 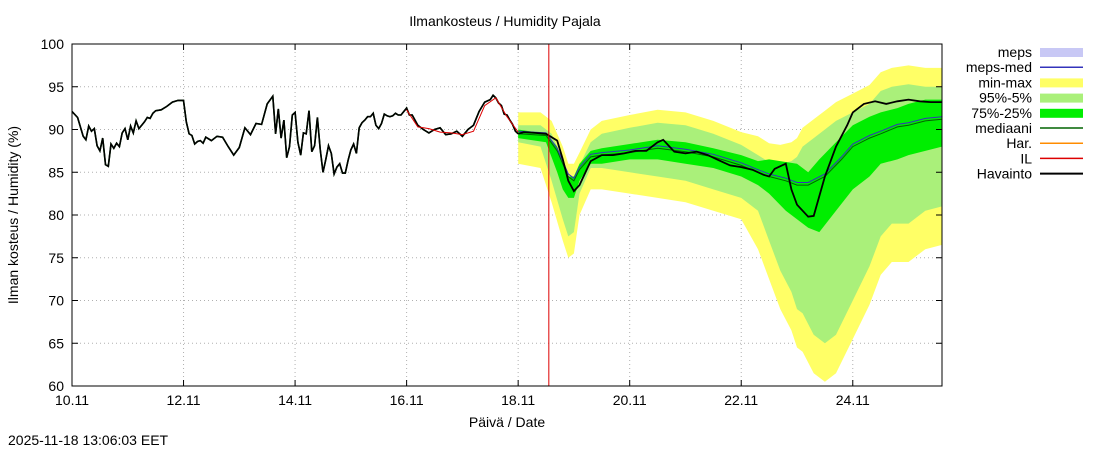 I want to click on havainto-forecast-line, so click(x=729, y=158).